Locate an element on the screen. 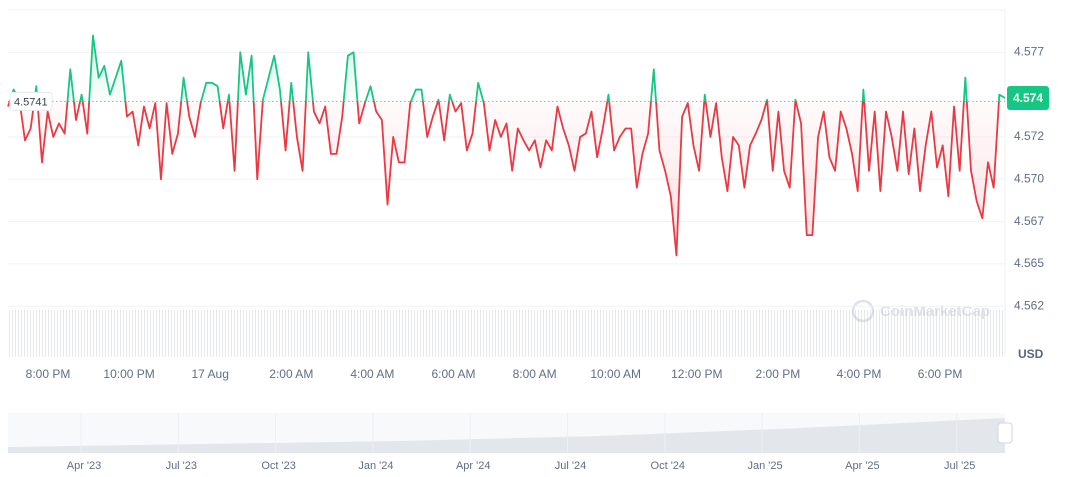  x-tick-label: 2:00 AM is located at coordinates (291, 374).